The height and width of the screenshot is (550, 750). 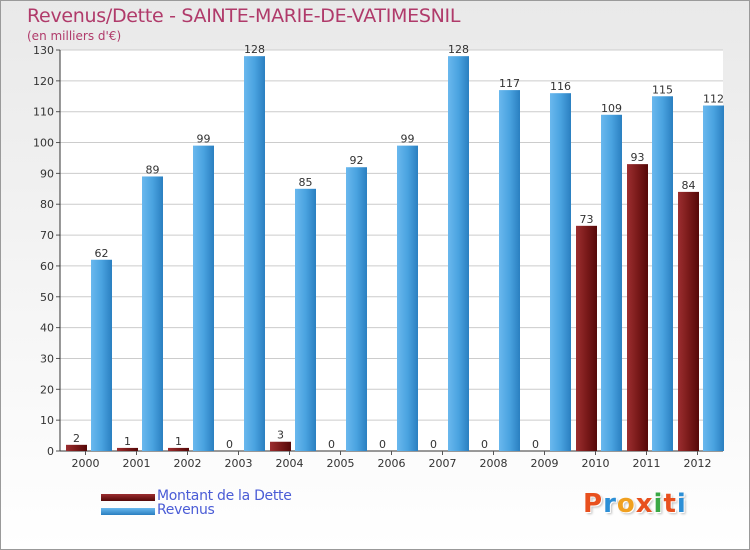 What do you see at coordinates (239, 463) in the screenshot?
I see `x-tick-label: 2003` at bounding box center [239, 463].